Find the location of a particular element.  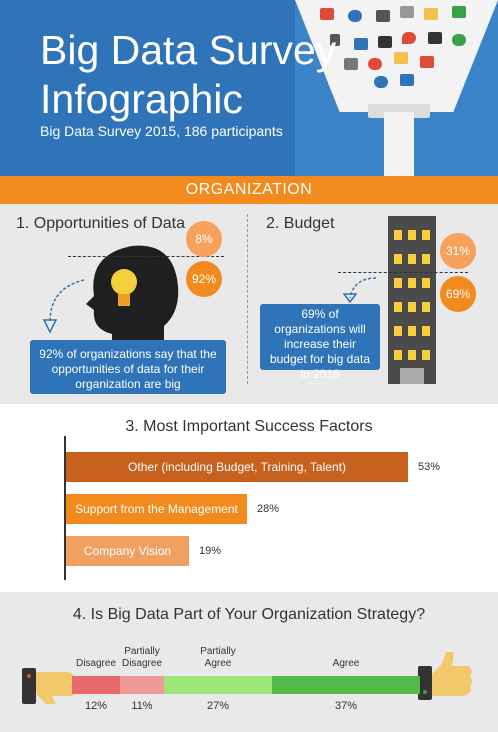

location-pin-icon is located at coordinates (409, 38).